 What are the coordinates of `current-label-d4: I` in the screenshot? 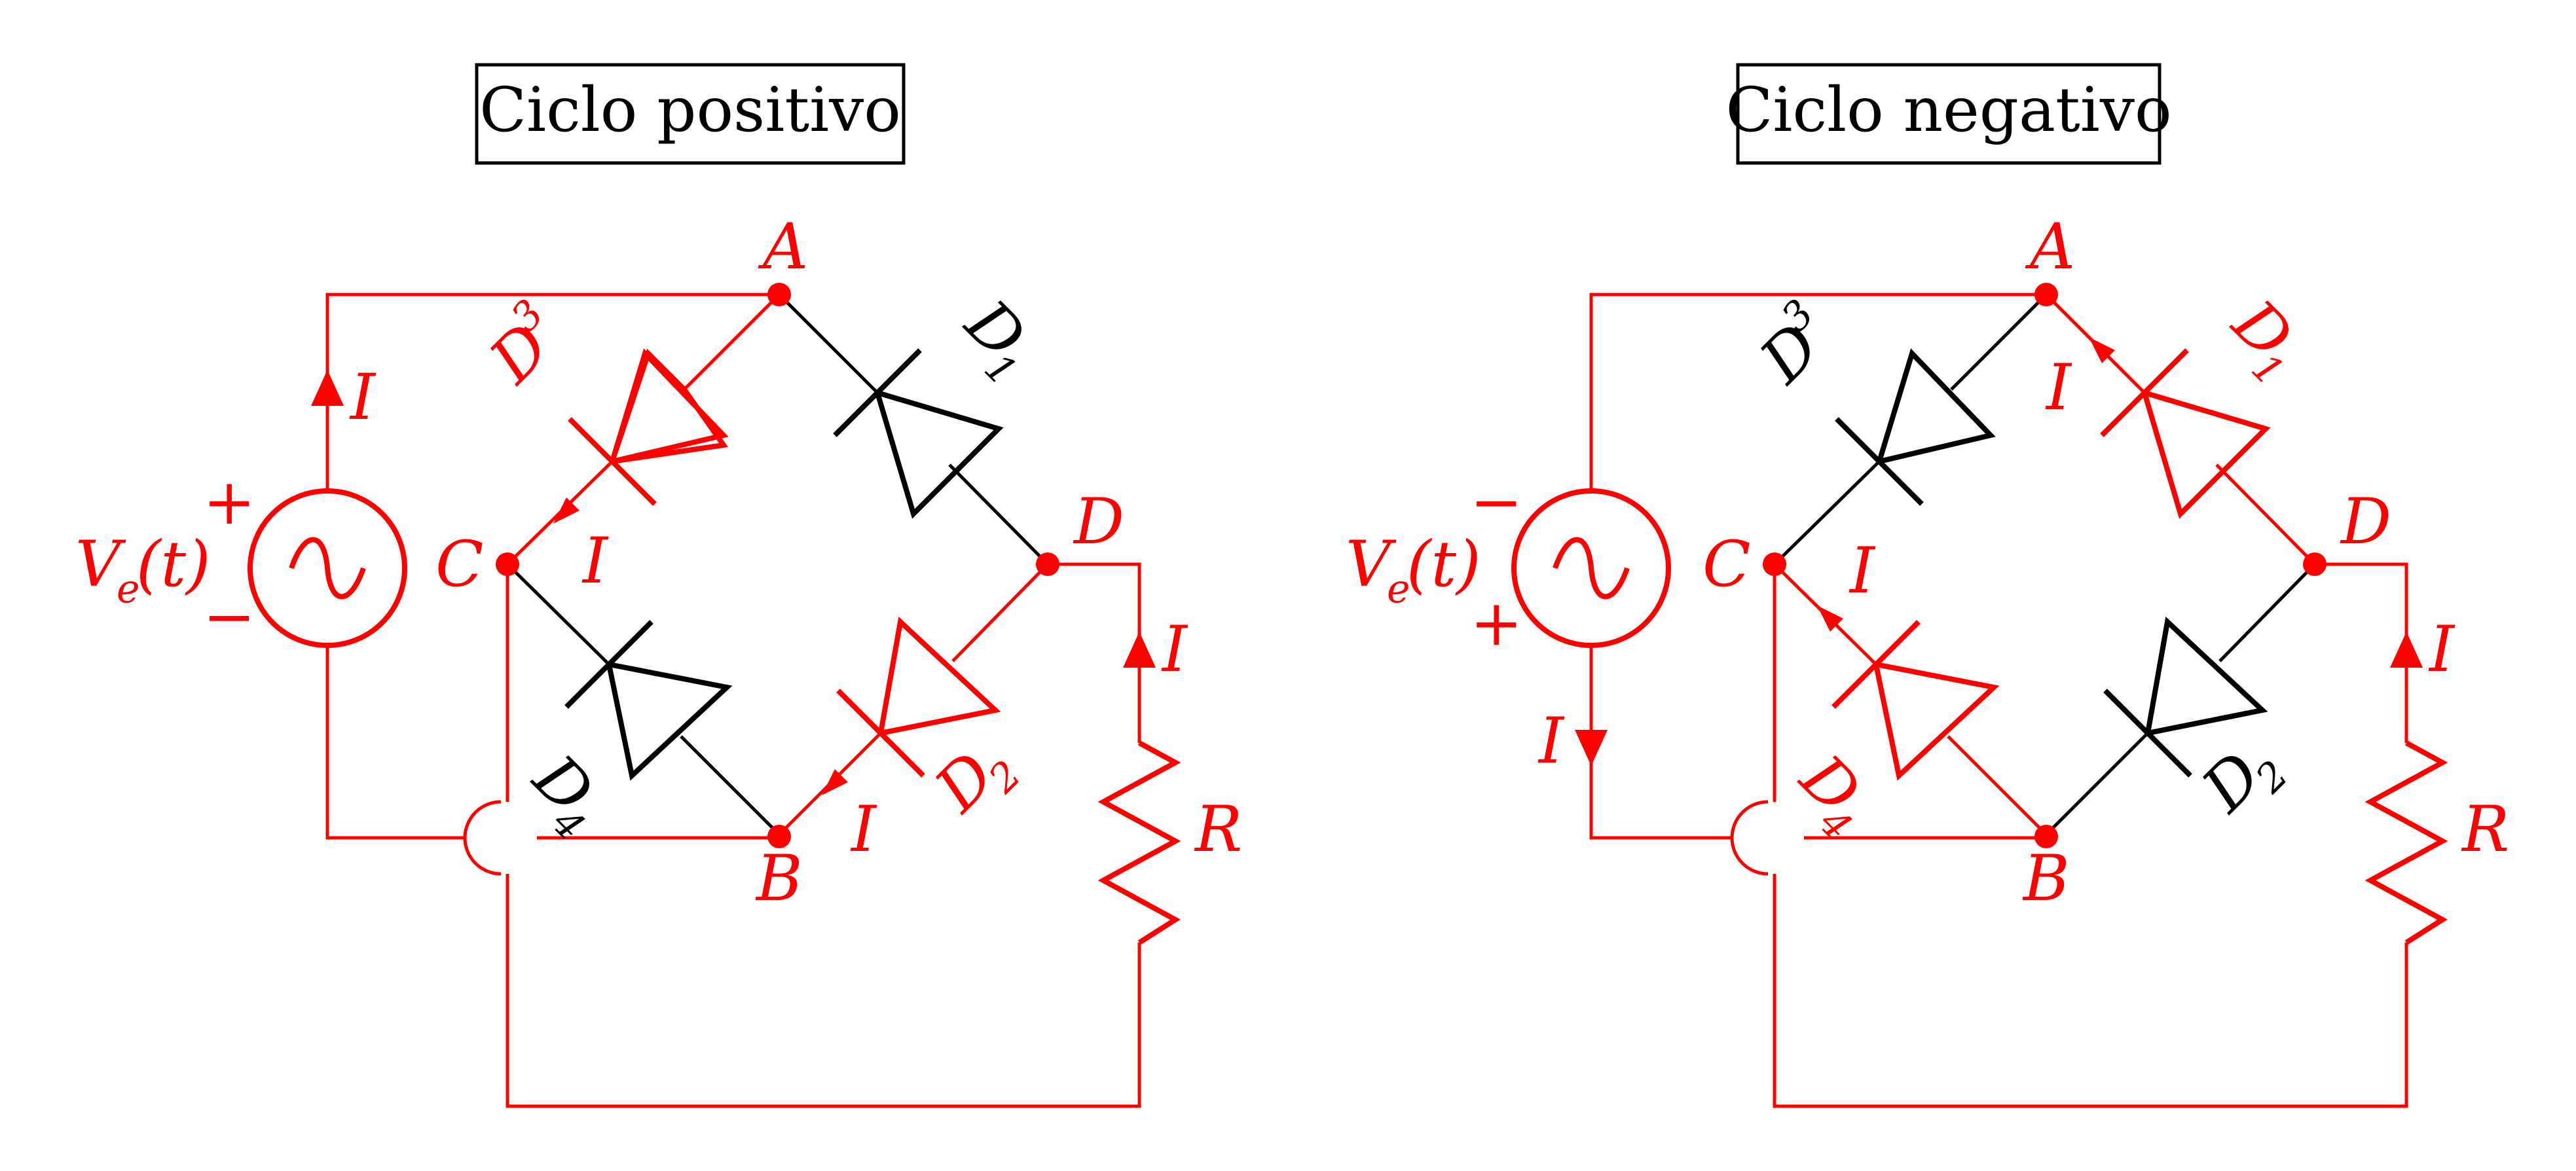 It's located at (1863, 570).